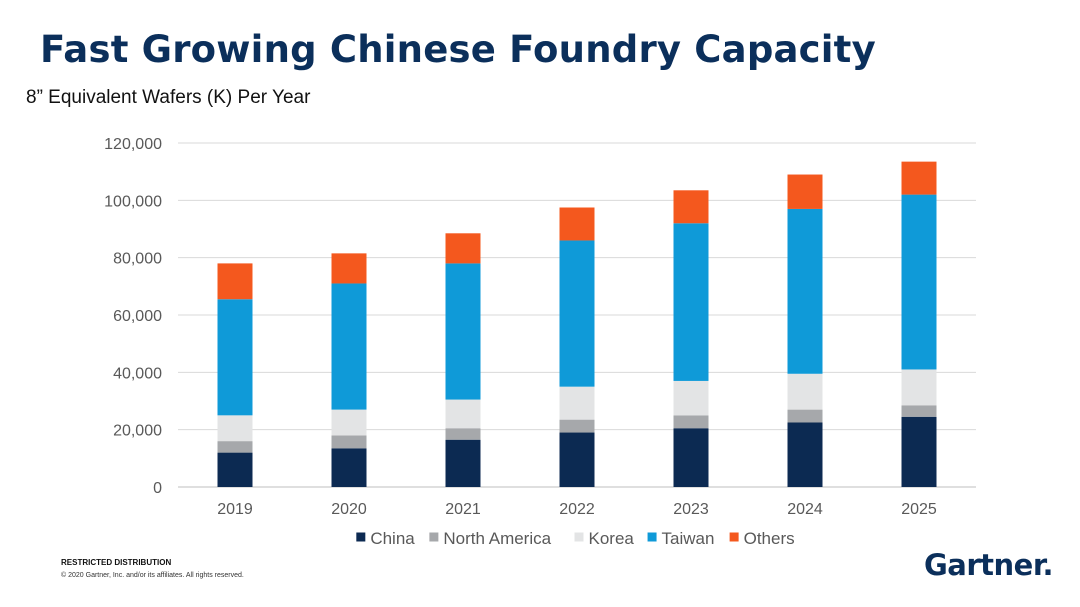  I want to click on legend-label: Others, so click(769, 538).